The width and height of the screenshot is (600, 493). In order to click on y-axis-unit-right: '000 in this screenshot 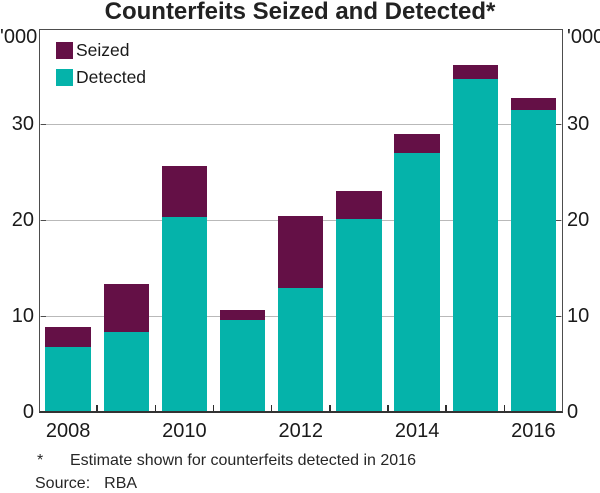, I will do `click(583, 37)`.